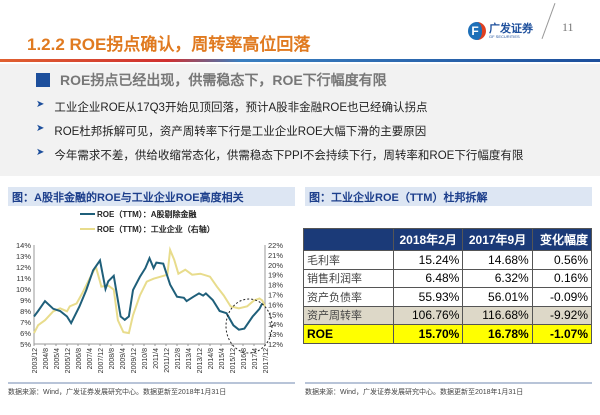 This screenshot has height=415, width=600. Describe the element at coordinates (23, 289) in the screenshot. I see `left-tick-label: 10%` at that location.